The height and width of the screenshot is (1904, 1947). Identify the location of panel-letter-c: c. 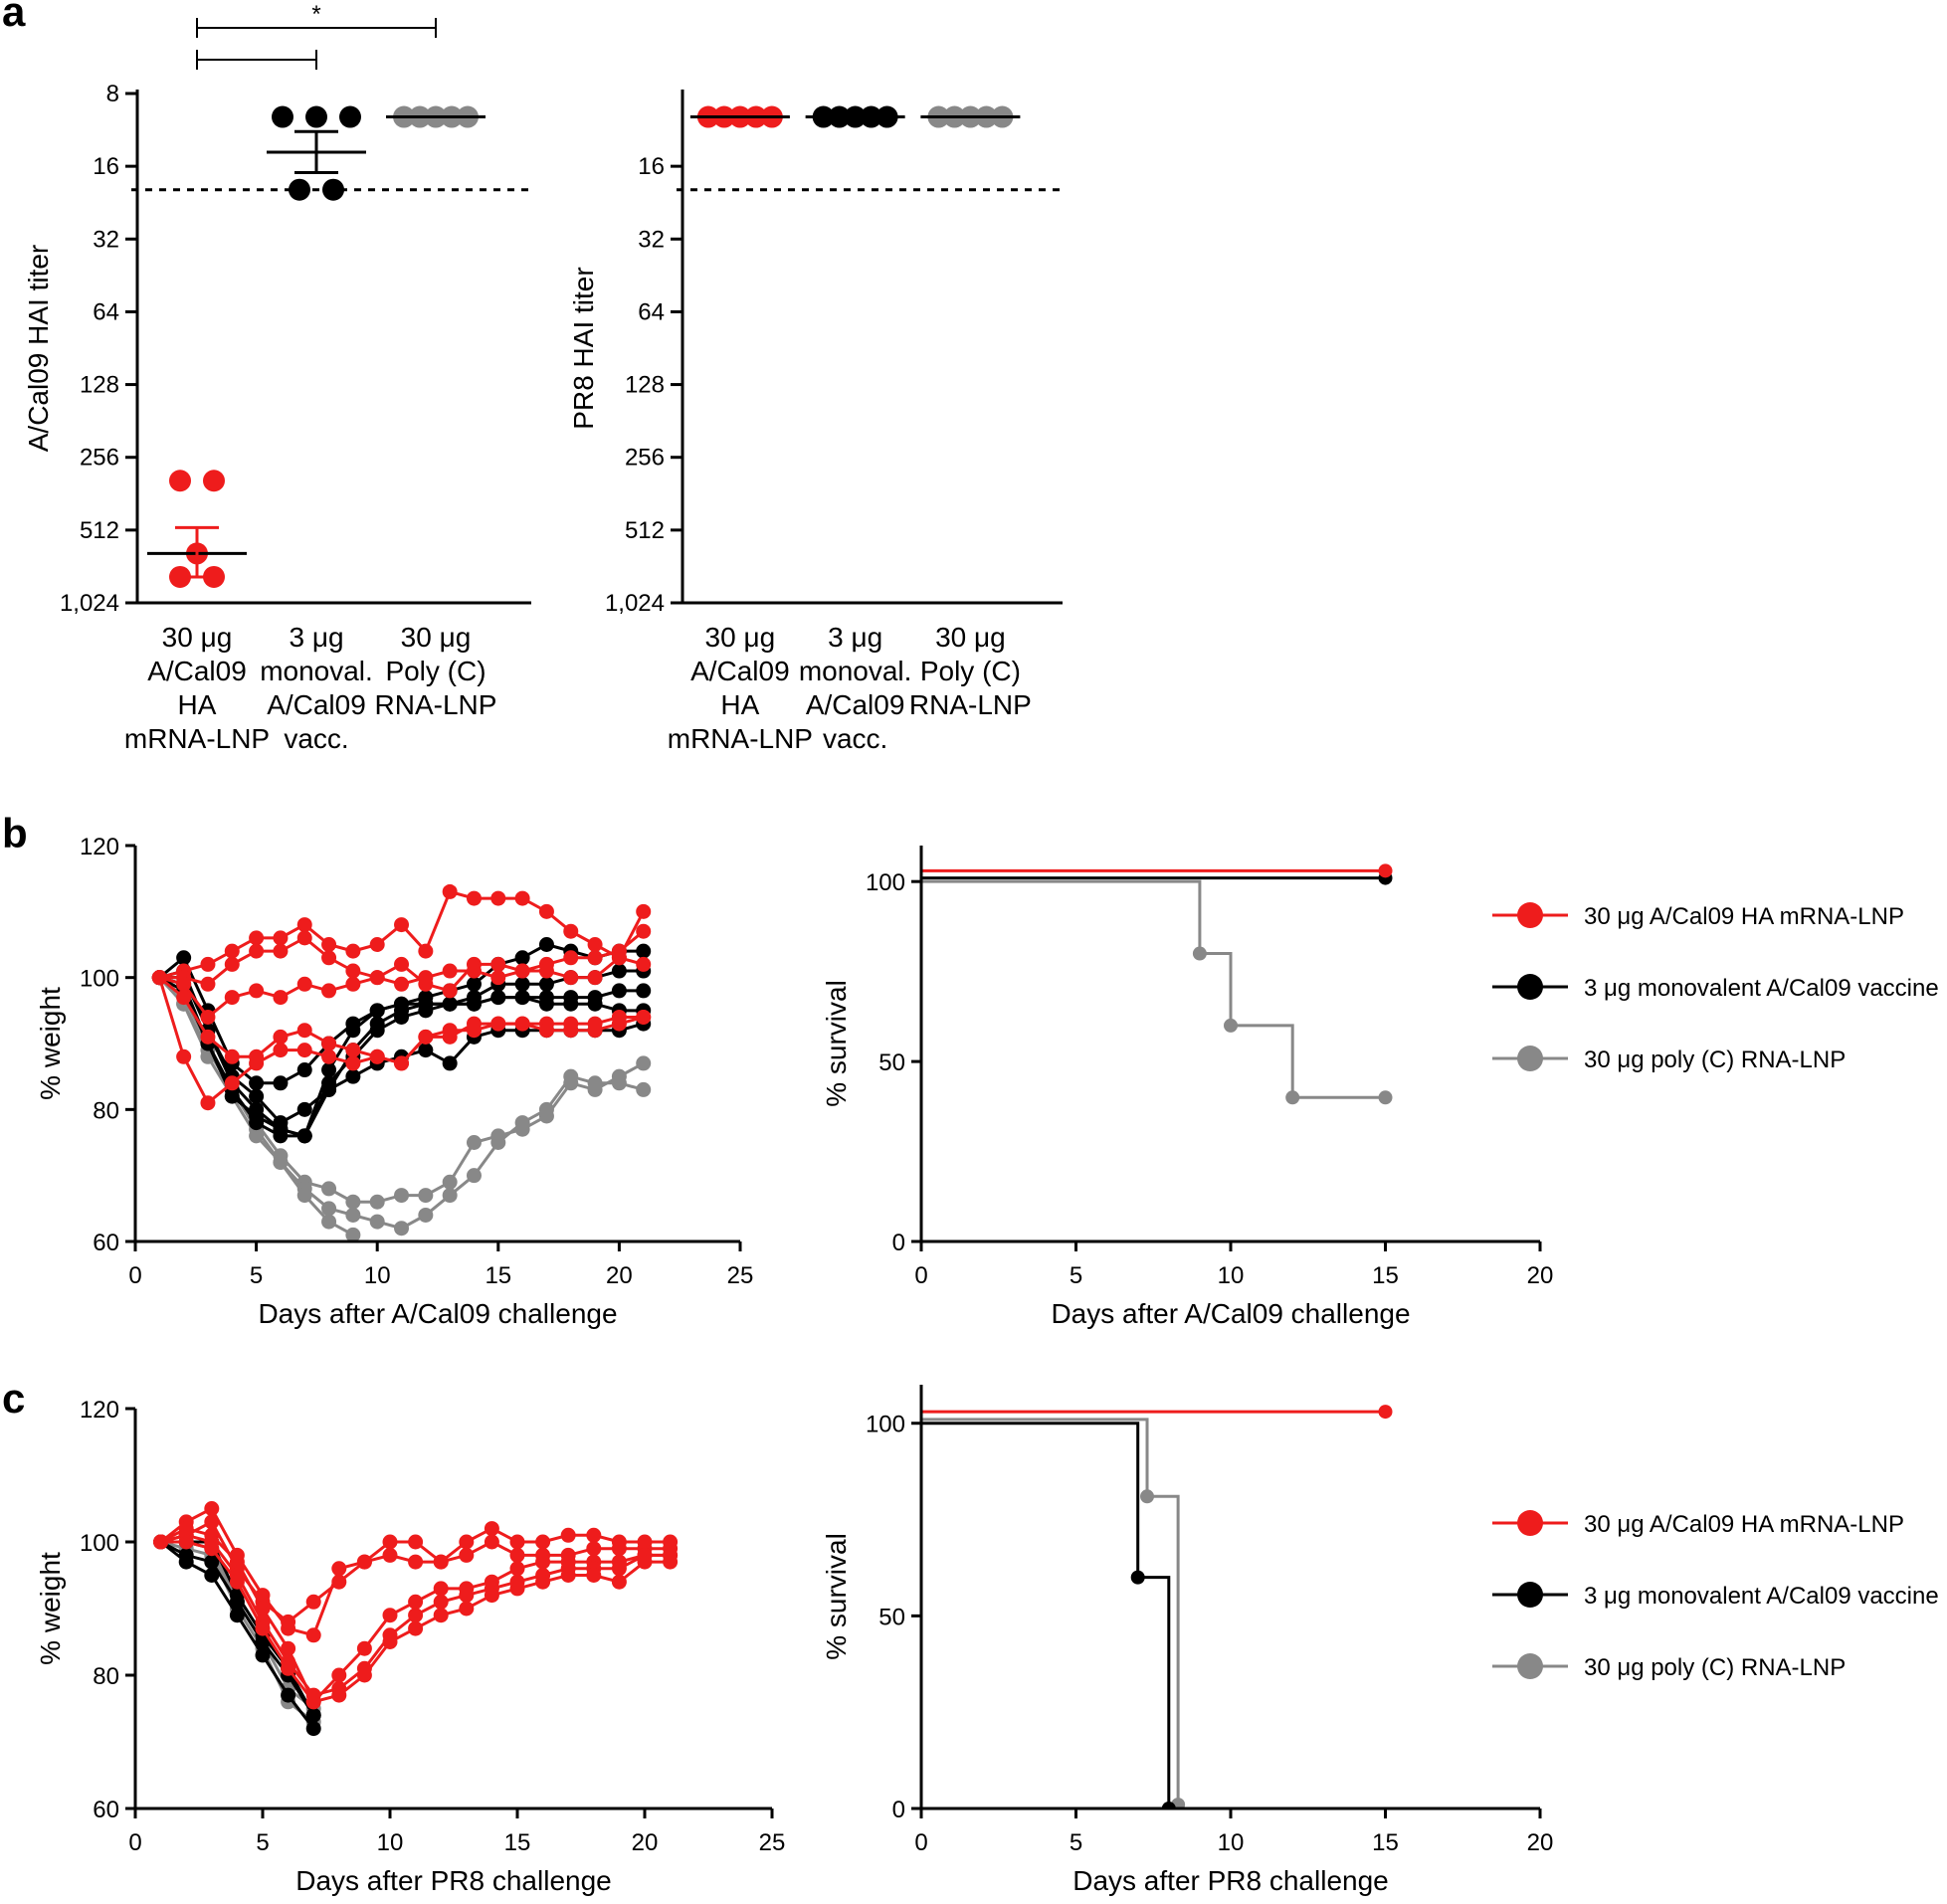
(13, 1398).